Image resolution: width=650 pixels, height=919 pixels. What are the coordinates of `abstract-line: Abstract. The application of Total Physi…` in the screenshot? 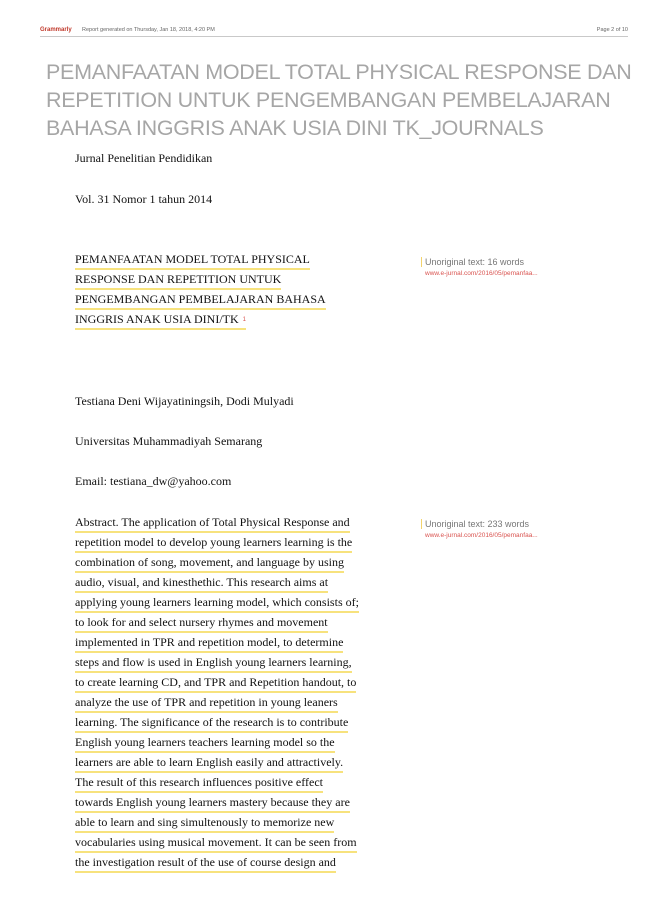 It's located at (212, 524).